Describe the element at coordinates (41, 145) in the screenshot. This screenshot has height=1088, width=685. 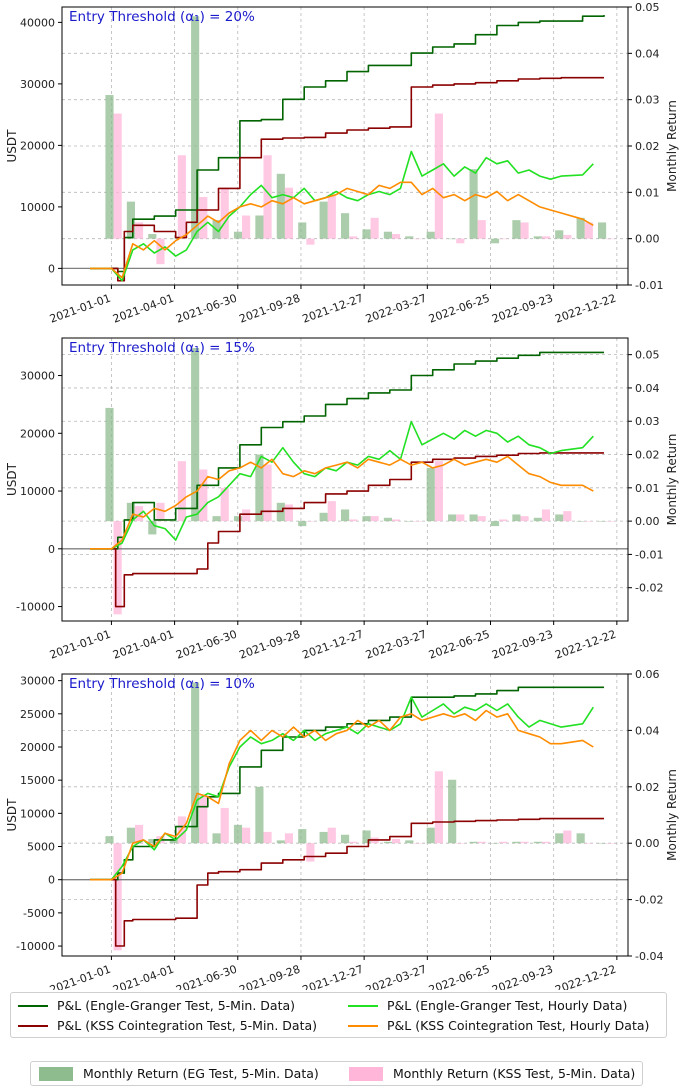
I see `y-axis-left: 0 10000 20000 30000 40000` at that location.